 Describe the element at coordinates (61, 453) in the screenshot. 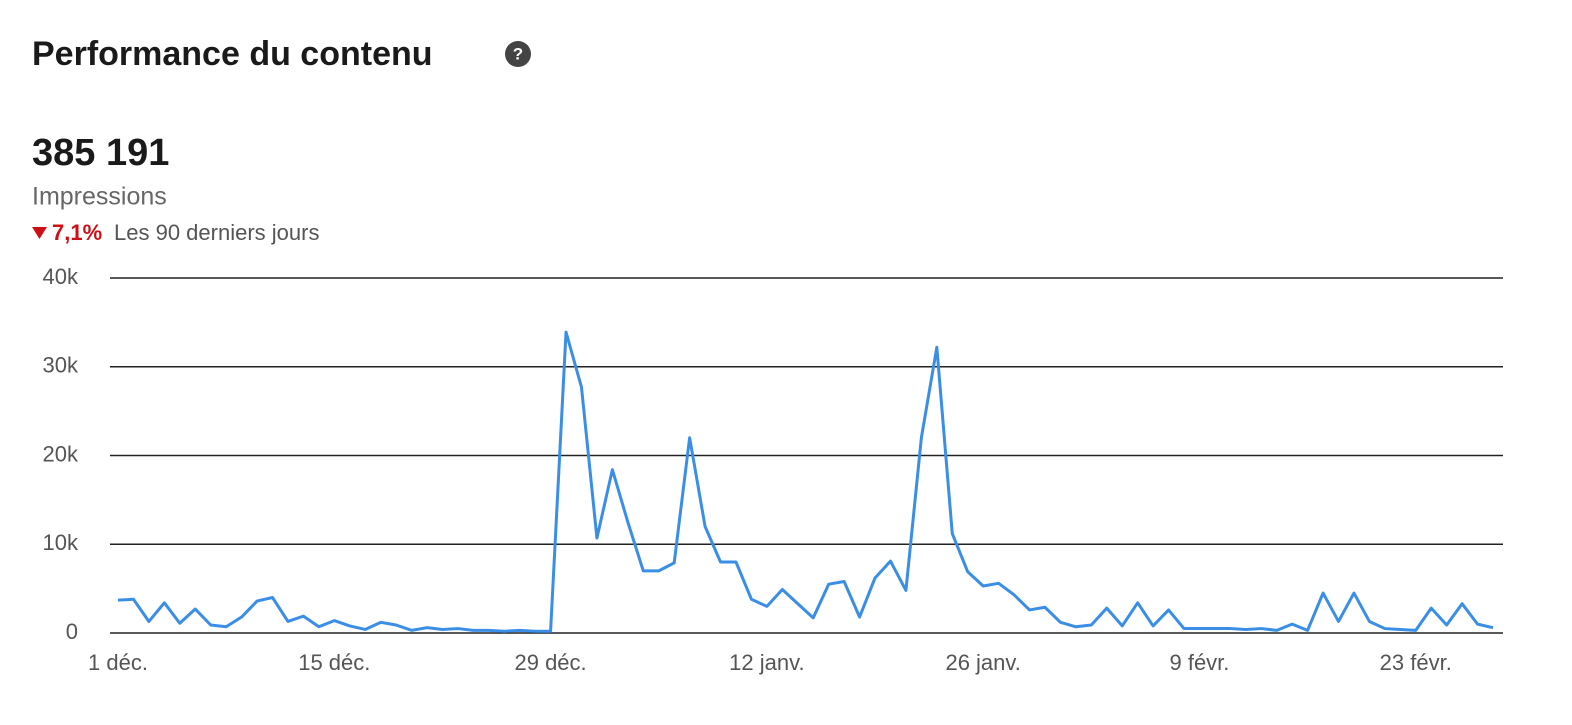

I see `y-tick-label: 20k` at that location.